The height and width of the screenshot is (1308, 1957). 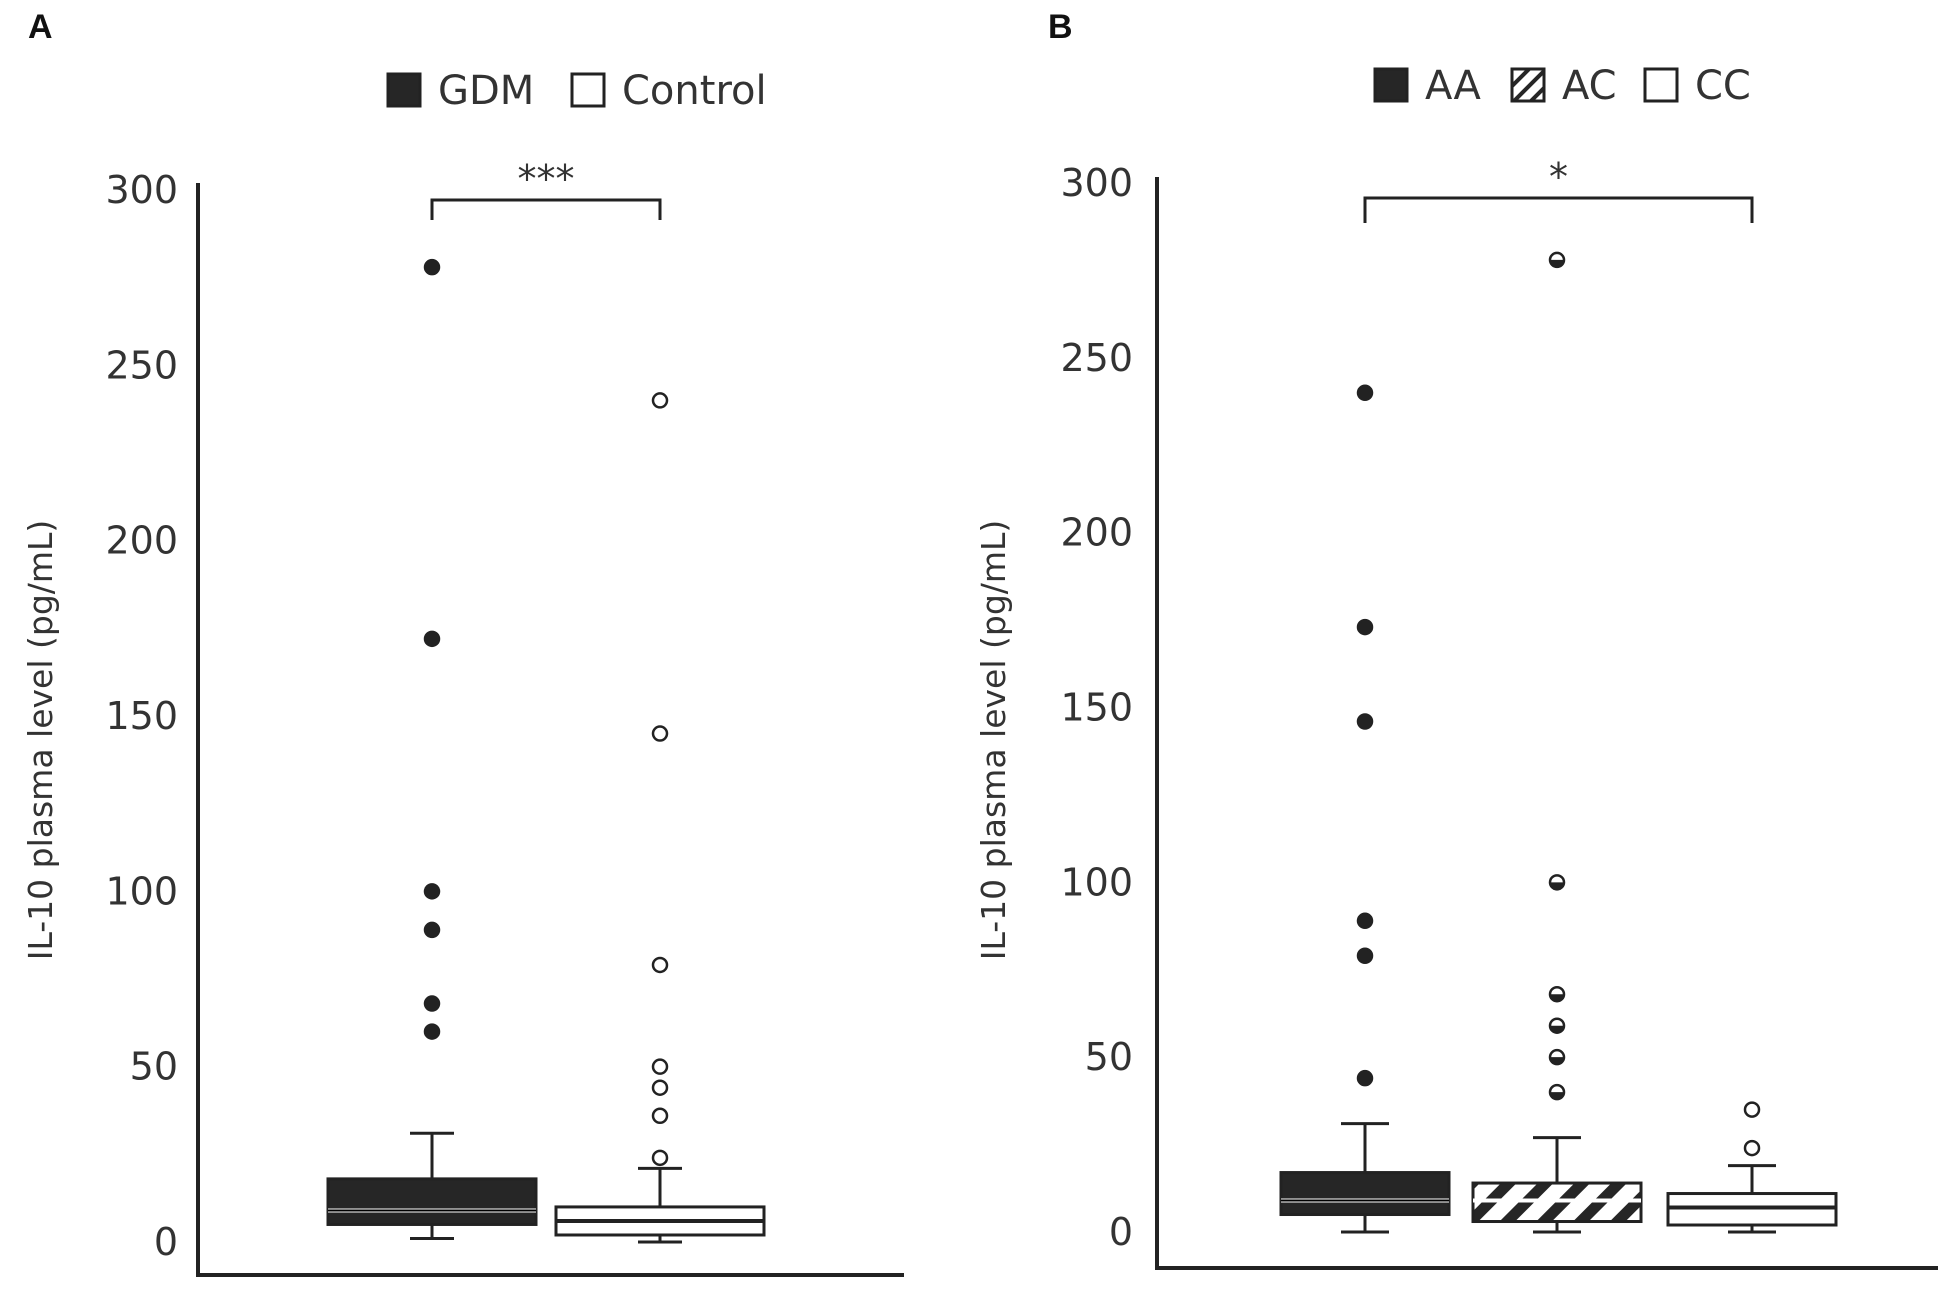 What do you see at coordinates (546, 209) in the screenshot?
I see `panel-a-significance-bracket` at bounding box center [546, 209].